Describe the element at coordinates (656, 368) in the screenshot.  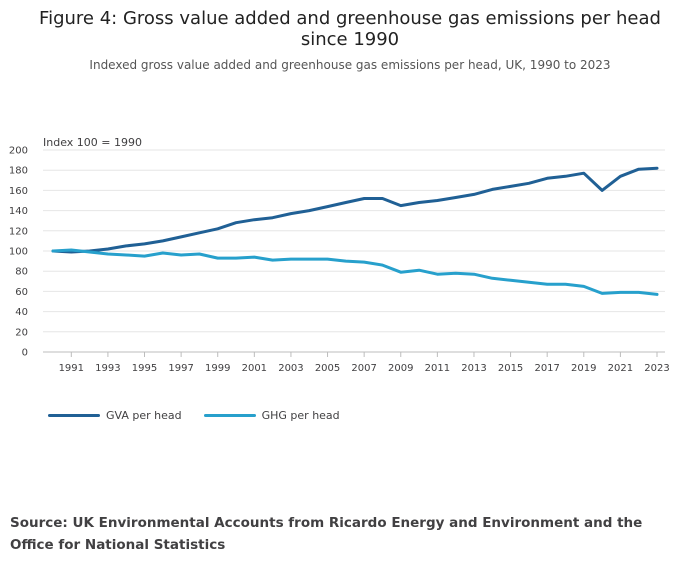
I see `x-tick-label: 2023` at that location.